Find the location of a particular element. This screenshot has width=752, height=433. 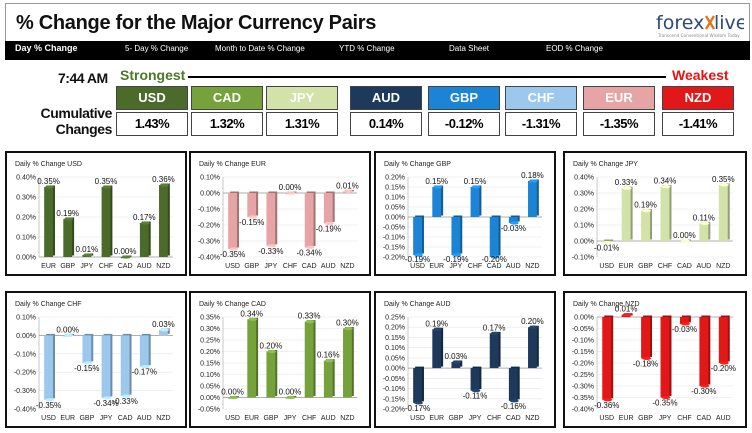

page-title: % Change for the Major Currency Pairs is located at coordinates (196, 23).